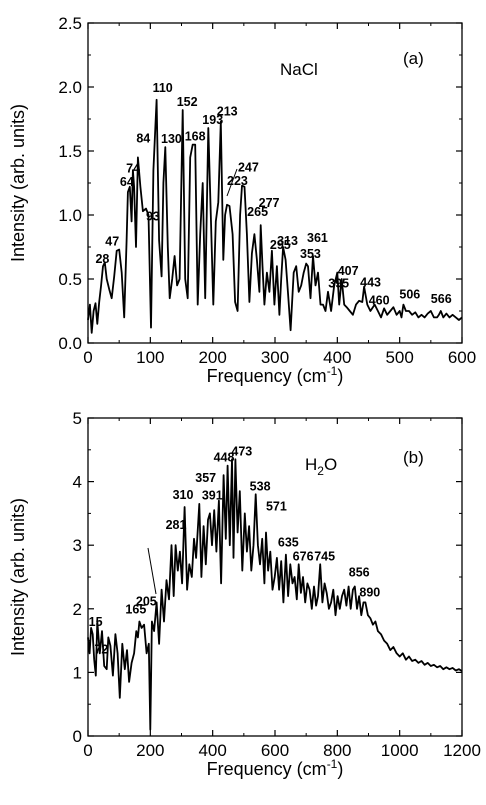 The image size is (486, 805). What do you see at coordinates (70, 279) in the screenshot?
I see `y-tick-label: 0.5` at bounding box center [70, 279].